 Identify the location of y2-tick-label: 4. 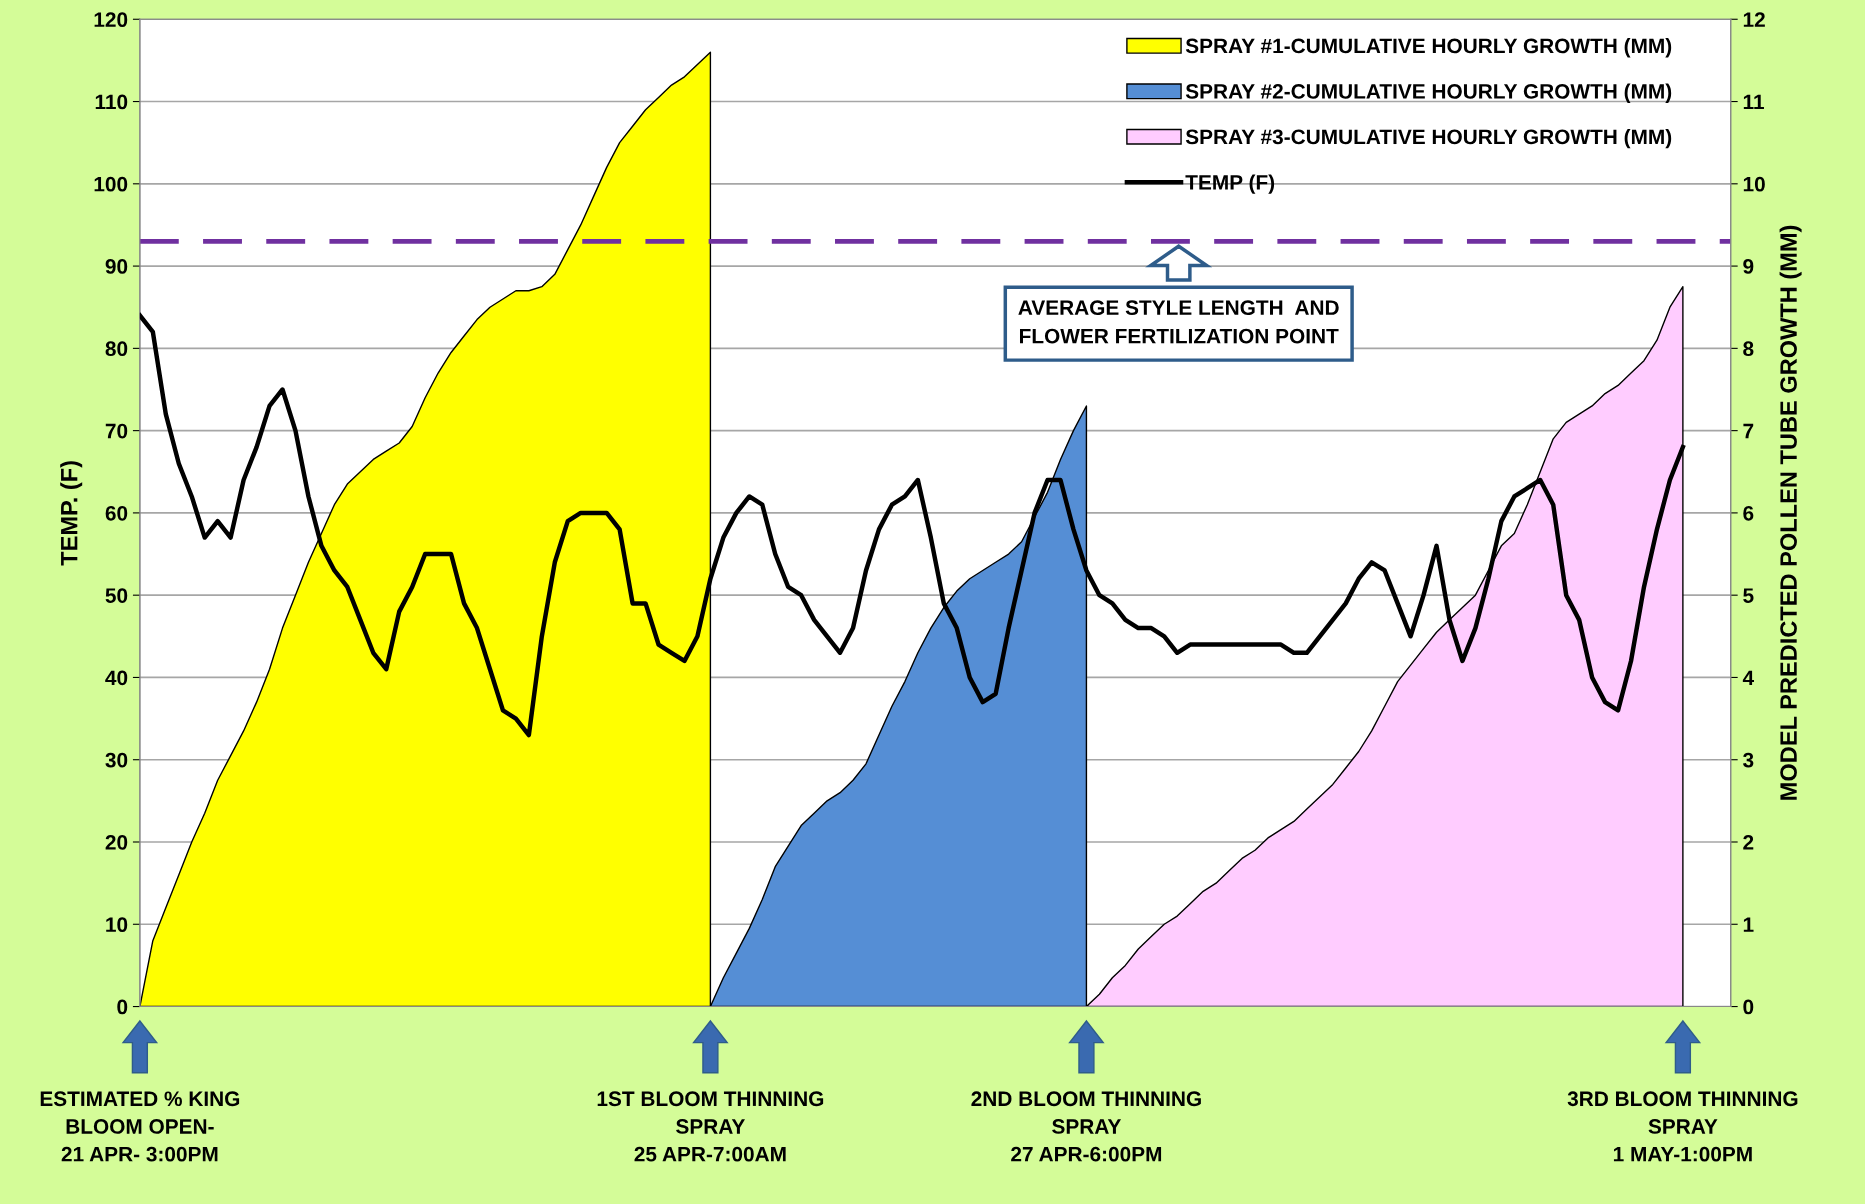
(1748, 677).